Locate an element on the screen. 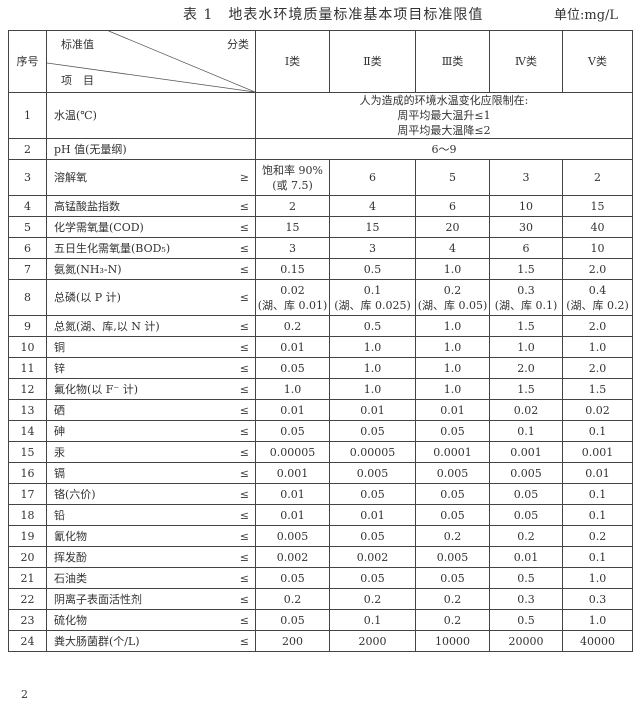 This screenshot has height=707, width=640. limit-value-class-4: 1.5 is located at coordinates (526, 269).